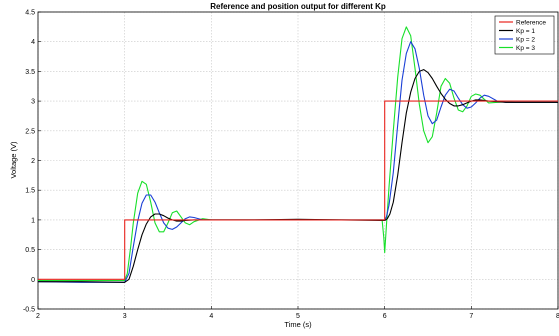 Image resolution: width=559 pixels, height=336 pixels. What do you see at coordinates (211, 316) in the screenshot?
I see `x-tick-label: 4` at bounding box center [211, 316].